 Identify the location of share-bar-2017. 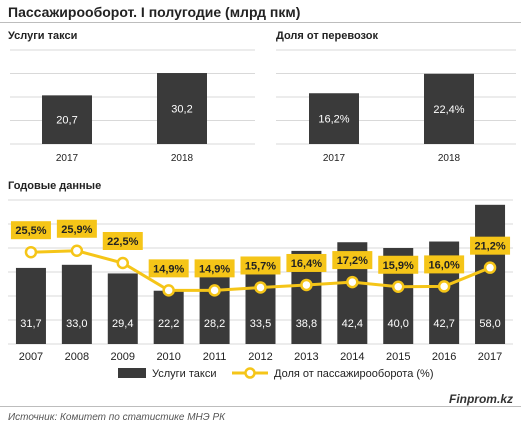
(334, 118).